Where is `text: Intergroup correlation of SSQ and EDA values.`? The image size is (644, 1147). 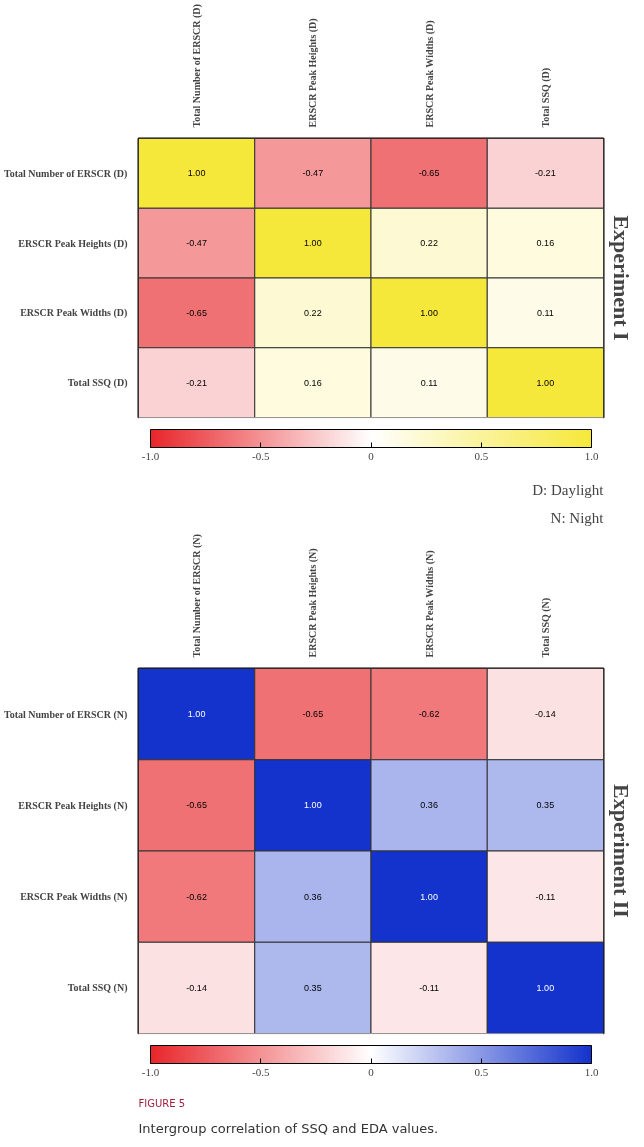
text: Intergroup correlation of SSQ and EDA values. is located at coordinates (288, 1128).